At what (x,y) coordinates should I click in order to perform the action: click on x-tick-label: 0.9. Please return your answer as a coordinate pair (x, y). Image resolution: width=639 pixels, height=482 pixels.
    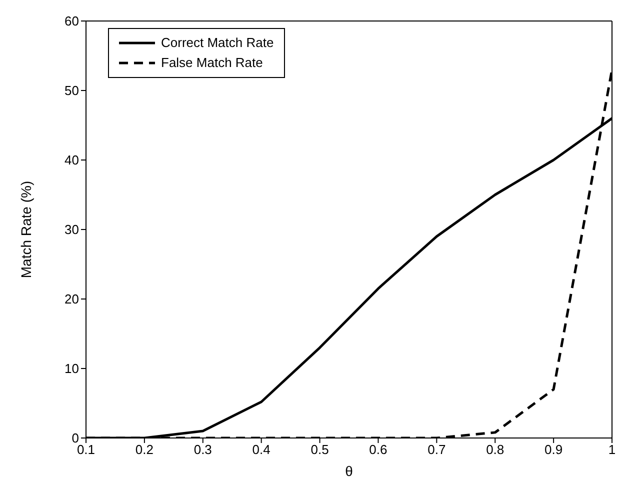
    Looking at the image, I should click on (553, 450).